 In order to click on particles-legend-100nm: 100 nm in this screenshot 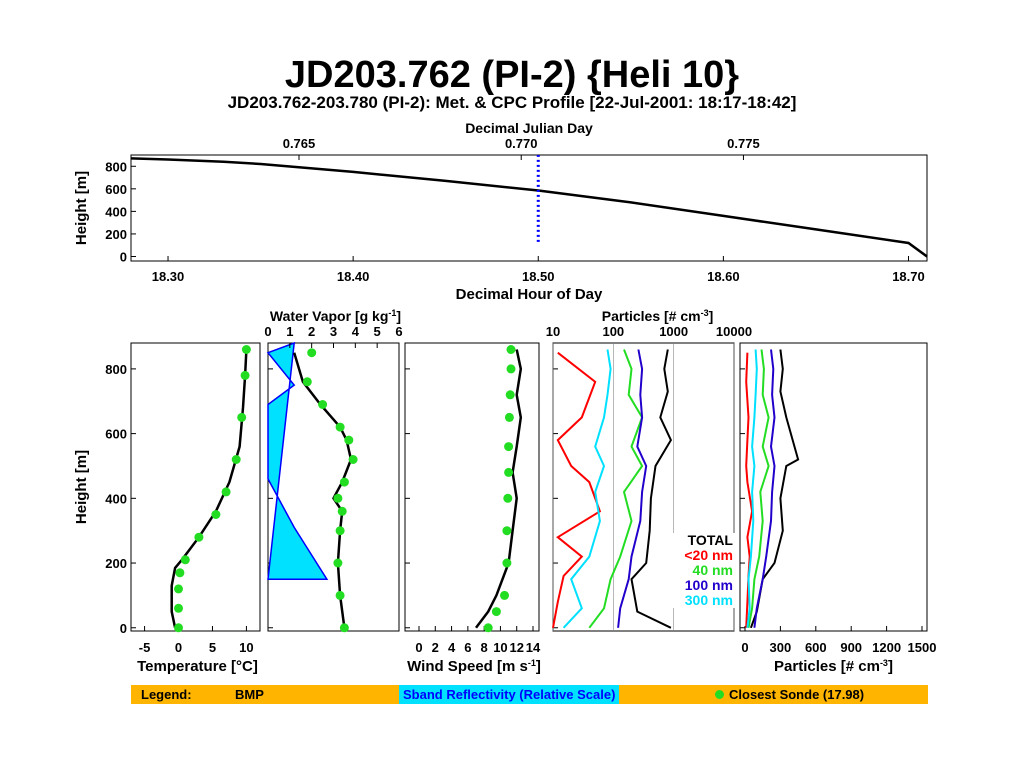, I will do `click(709, 585)`.